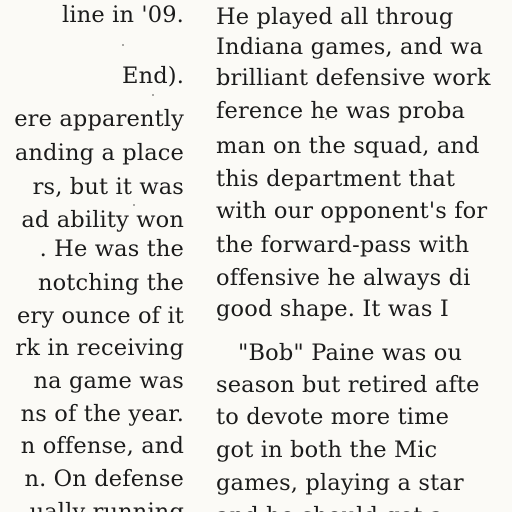 Image resolution: width=512 pixels, height=512 pixels. I want to click on left-line-9: ery ounce of it, so click(100, 316).